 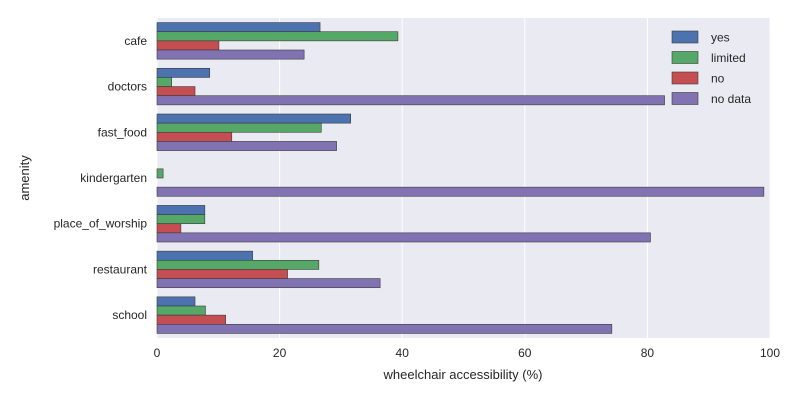 What do you see at coordinates (770, 353) in the screenshot?
I see `x-tick-label: 100` at bounding box center [770, 353].